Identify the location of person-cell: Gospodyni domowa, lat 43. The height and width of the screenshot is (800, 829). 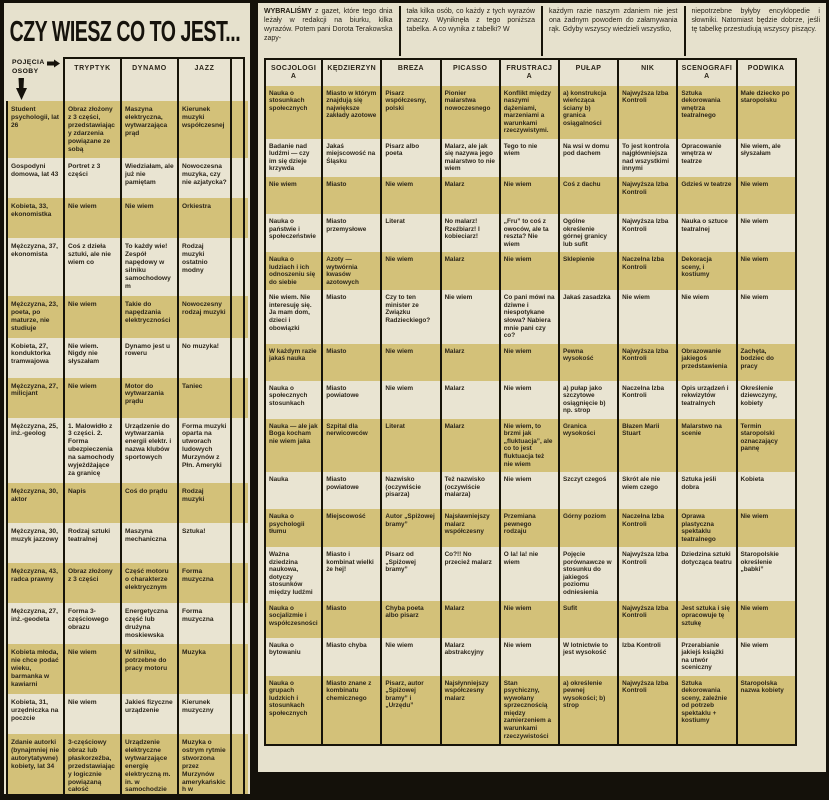
(35, 178).